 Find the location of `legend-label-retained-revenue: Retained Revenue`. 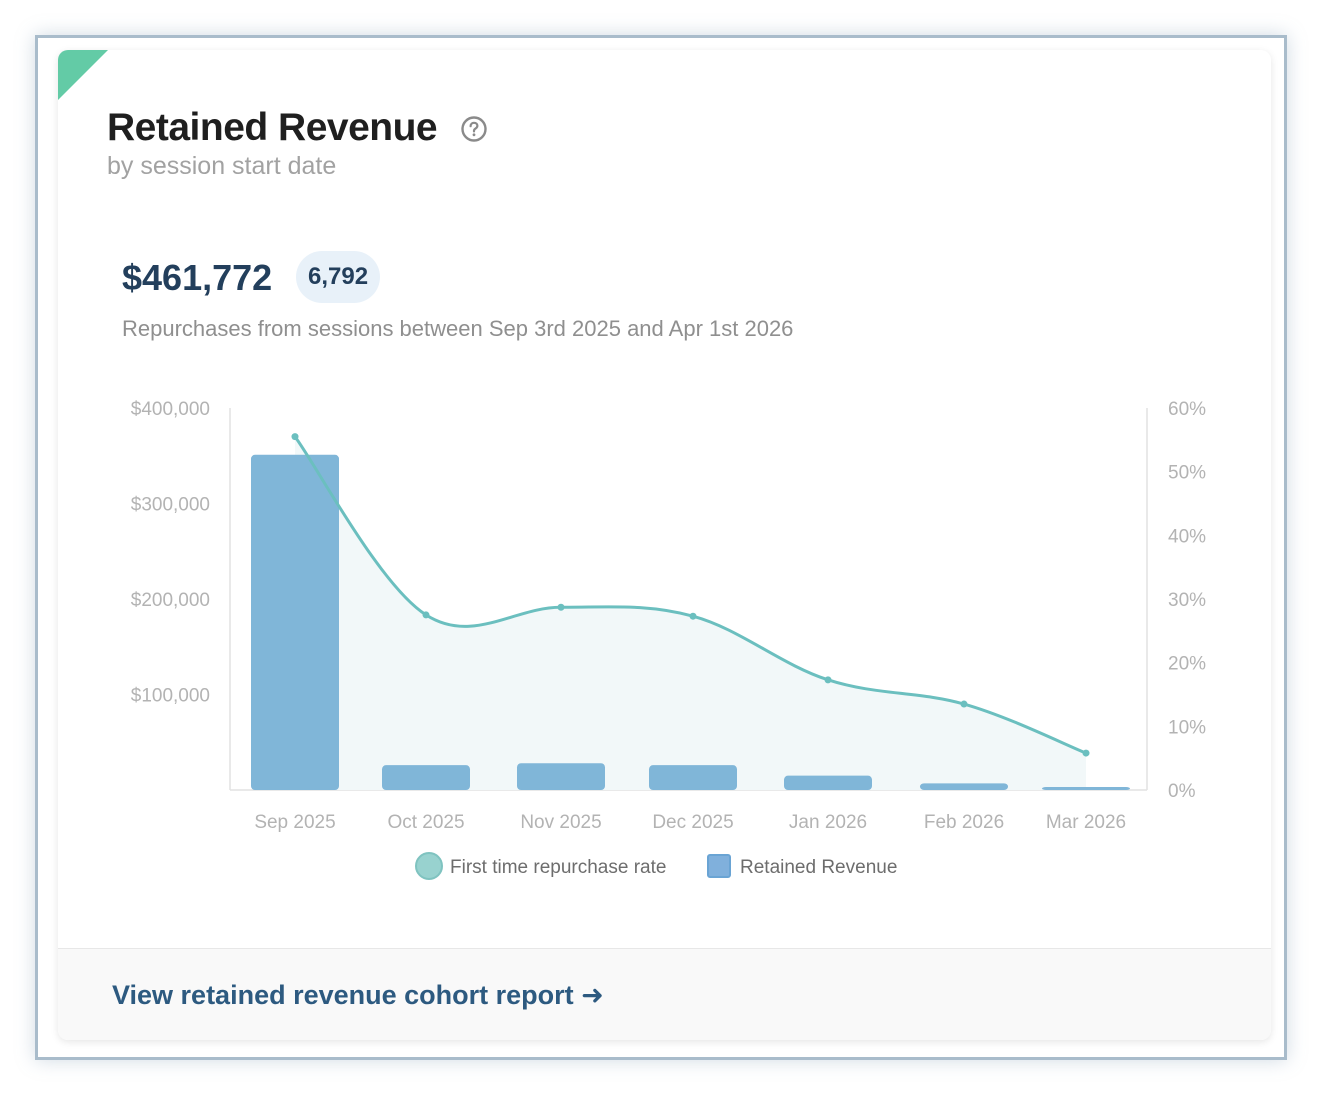

legend-label-retained-revenue: Retained Revenue is located at coordinates (818, 867).